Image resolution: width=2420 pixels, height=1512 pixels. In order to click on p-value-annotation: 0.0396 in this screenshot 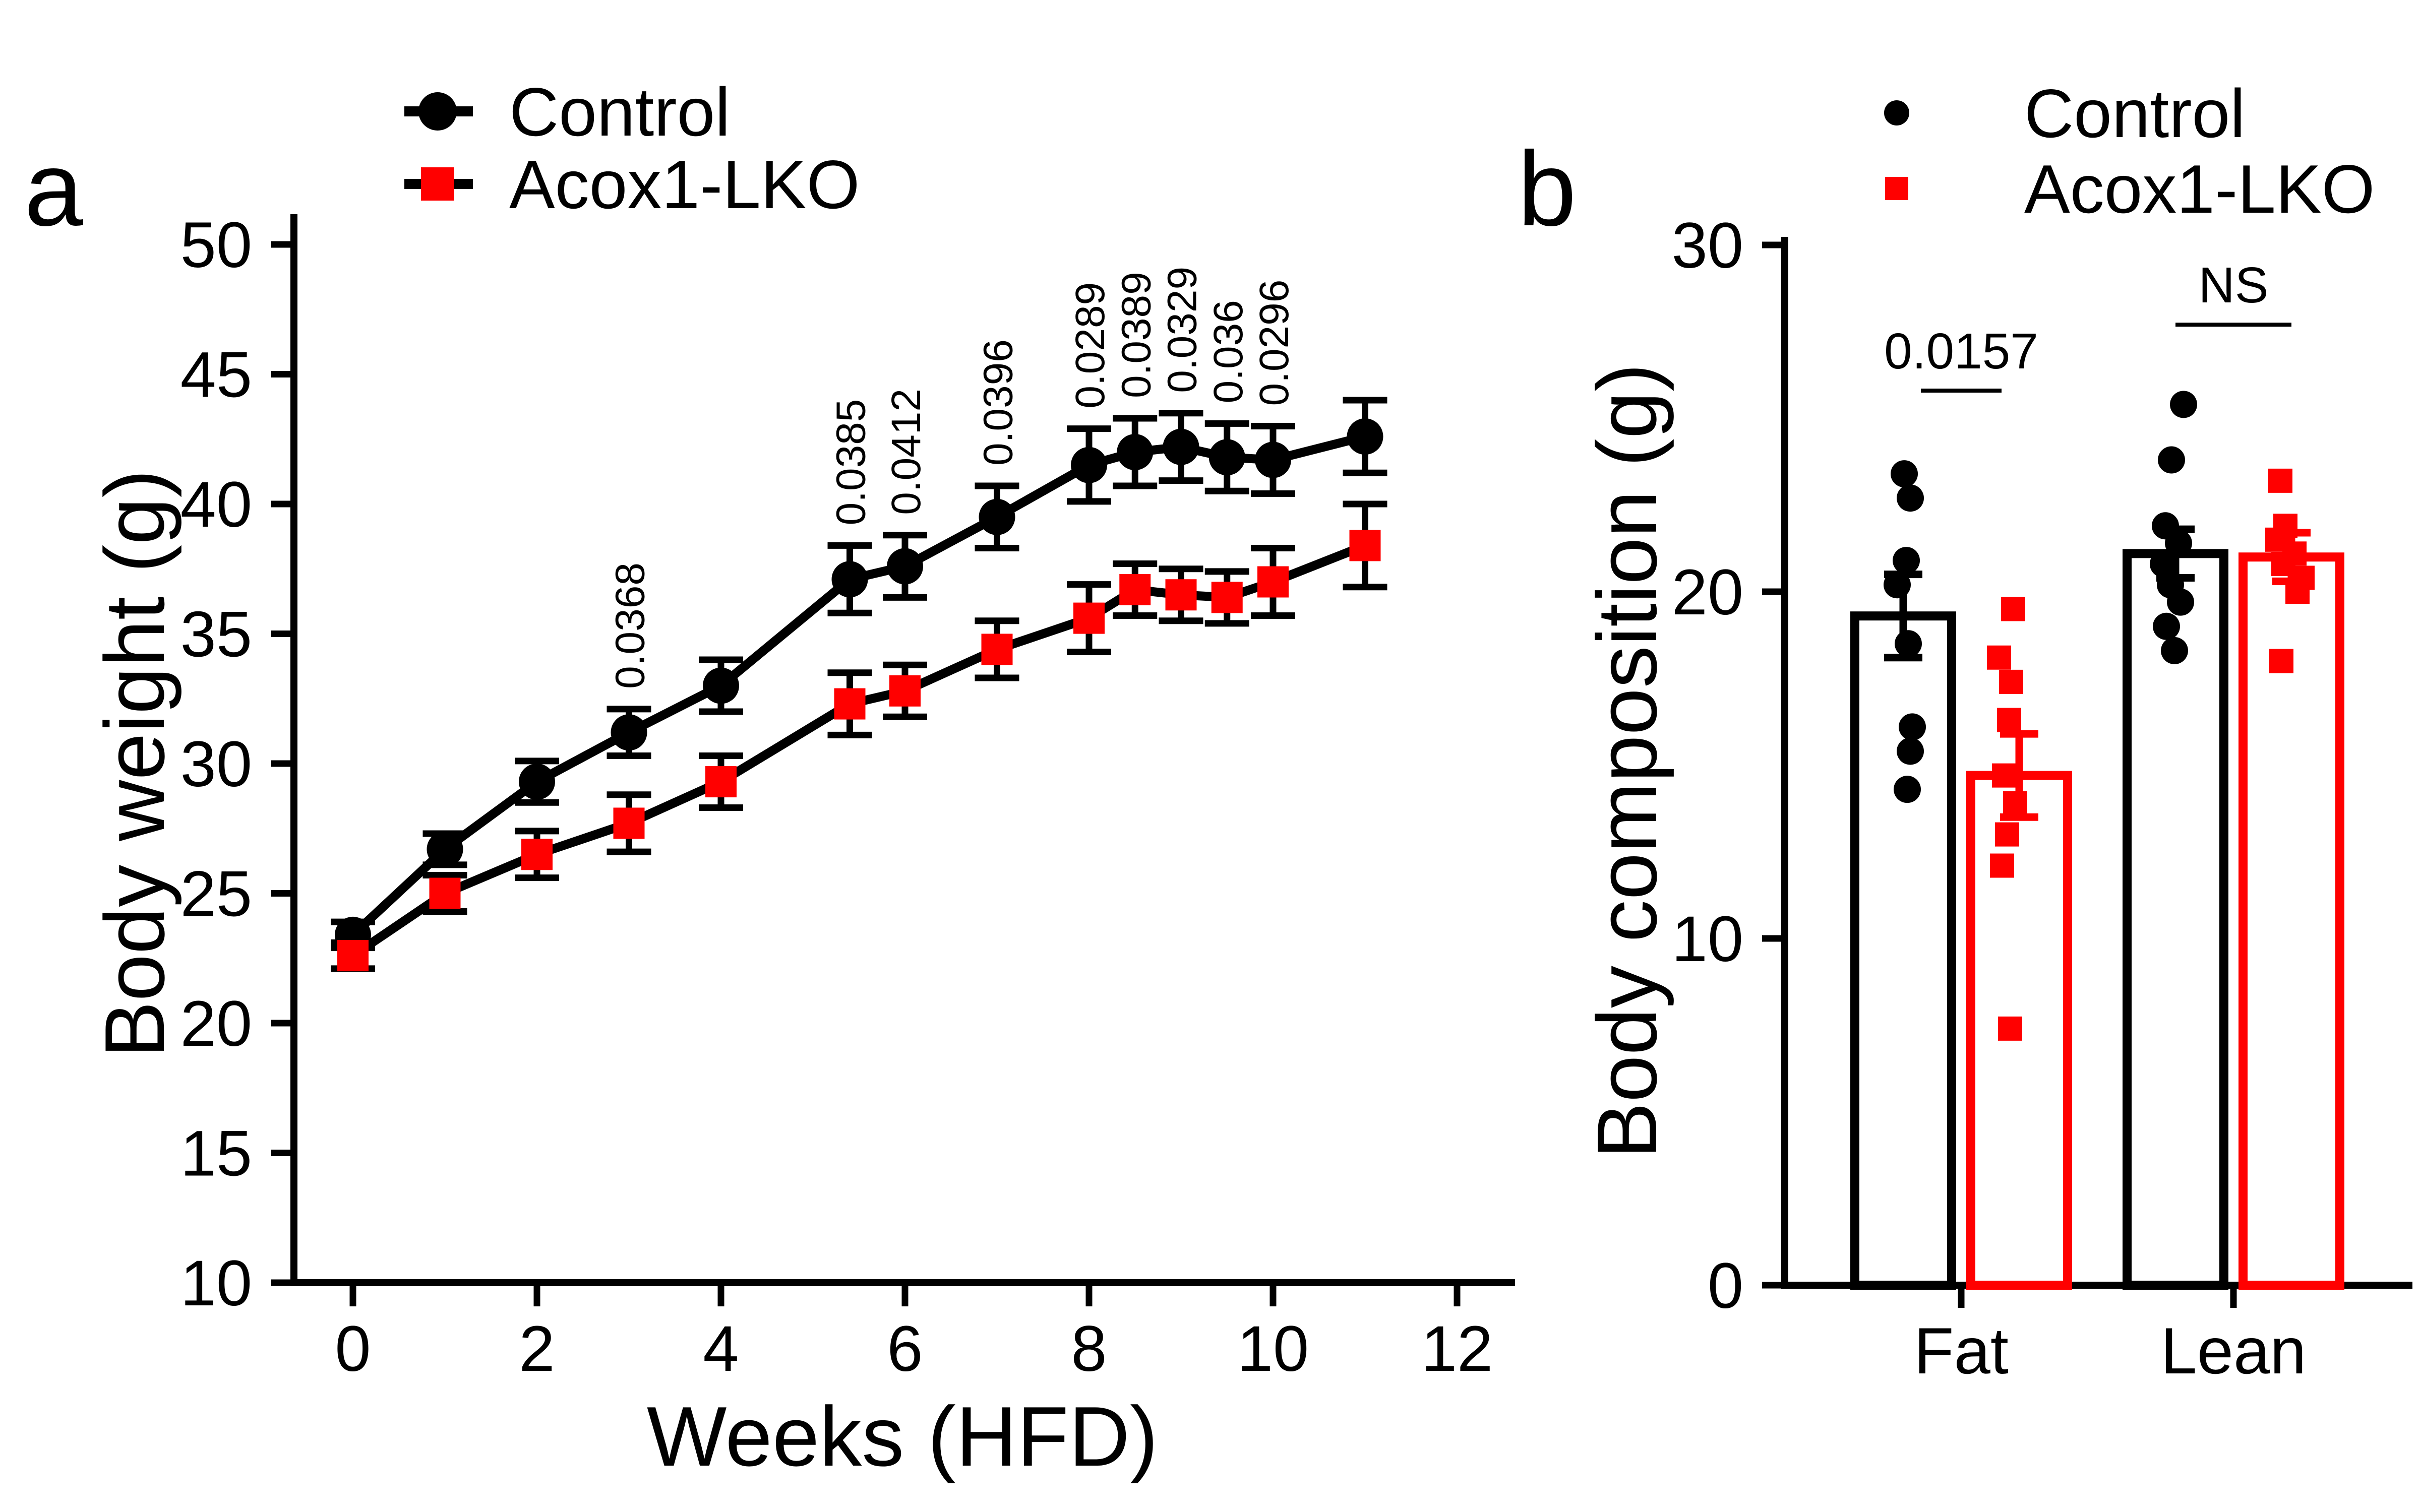, I will do `click(998, 402)`.